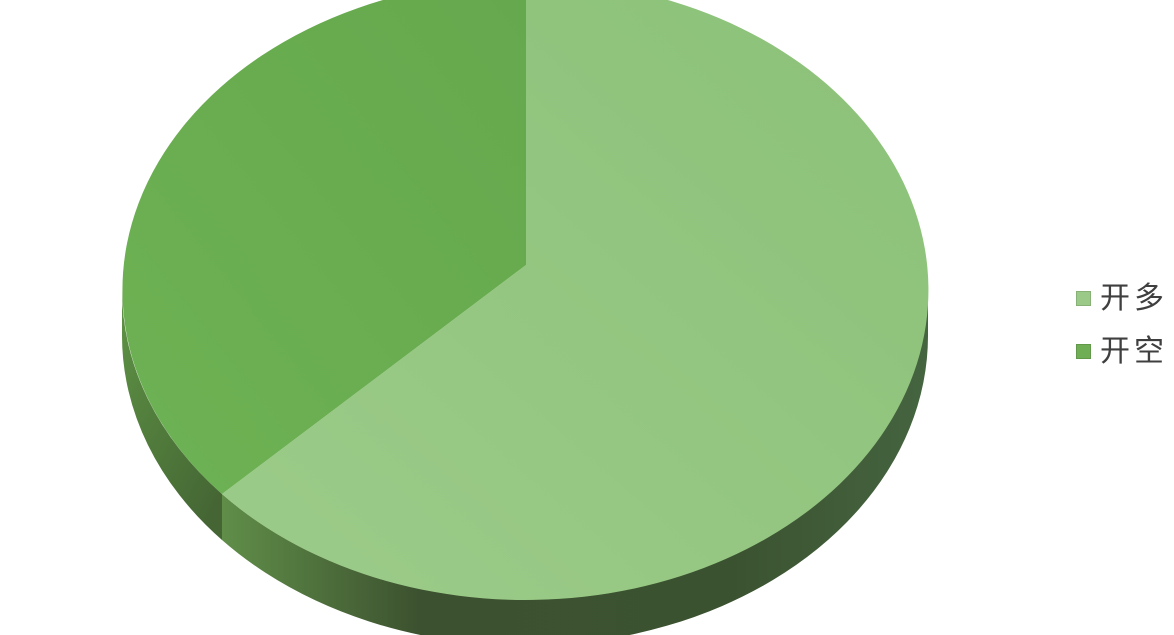  Describe the element at coordinates (1134, 351) in the screenshot. I see `legend-label-kaikong: 开空` at that location.